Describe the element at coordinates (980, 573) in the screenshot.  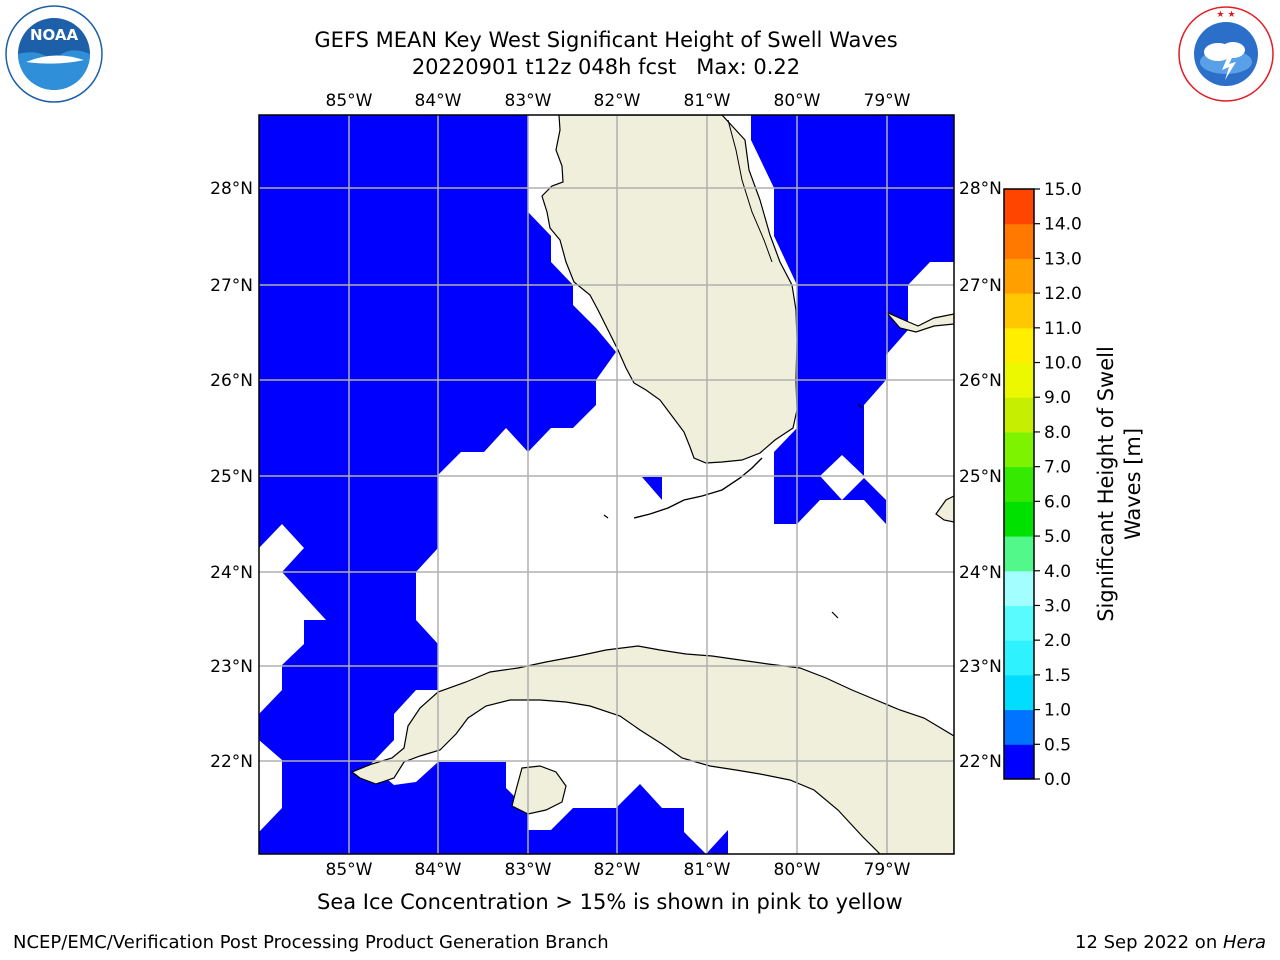
I see `lat-label-right: 24°N` at that location.